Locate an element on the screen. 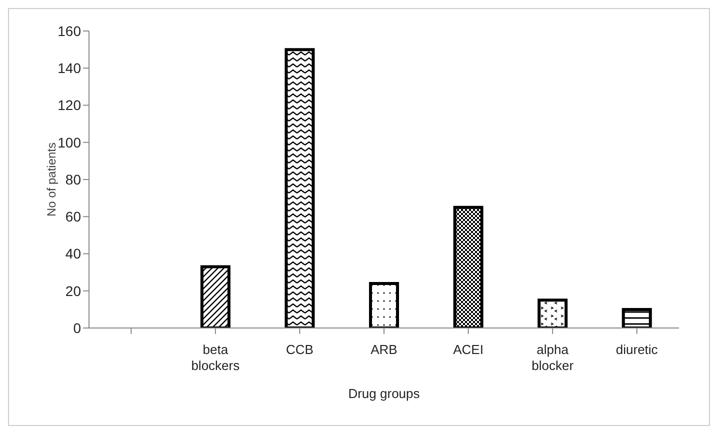 The image size is (719, 434). x-tick-label: ACEI is located at coordinates (468, 349).